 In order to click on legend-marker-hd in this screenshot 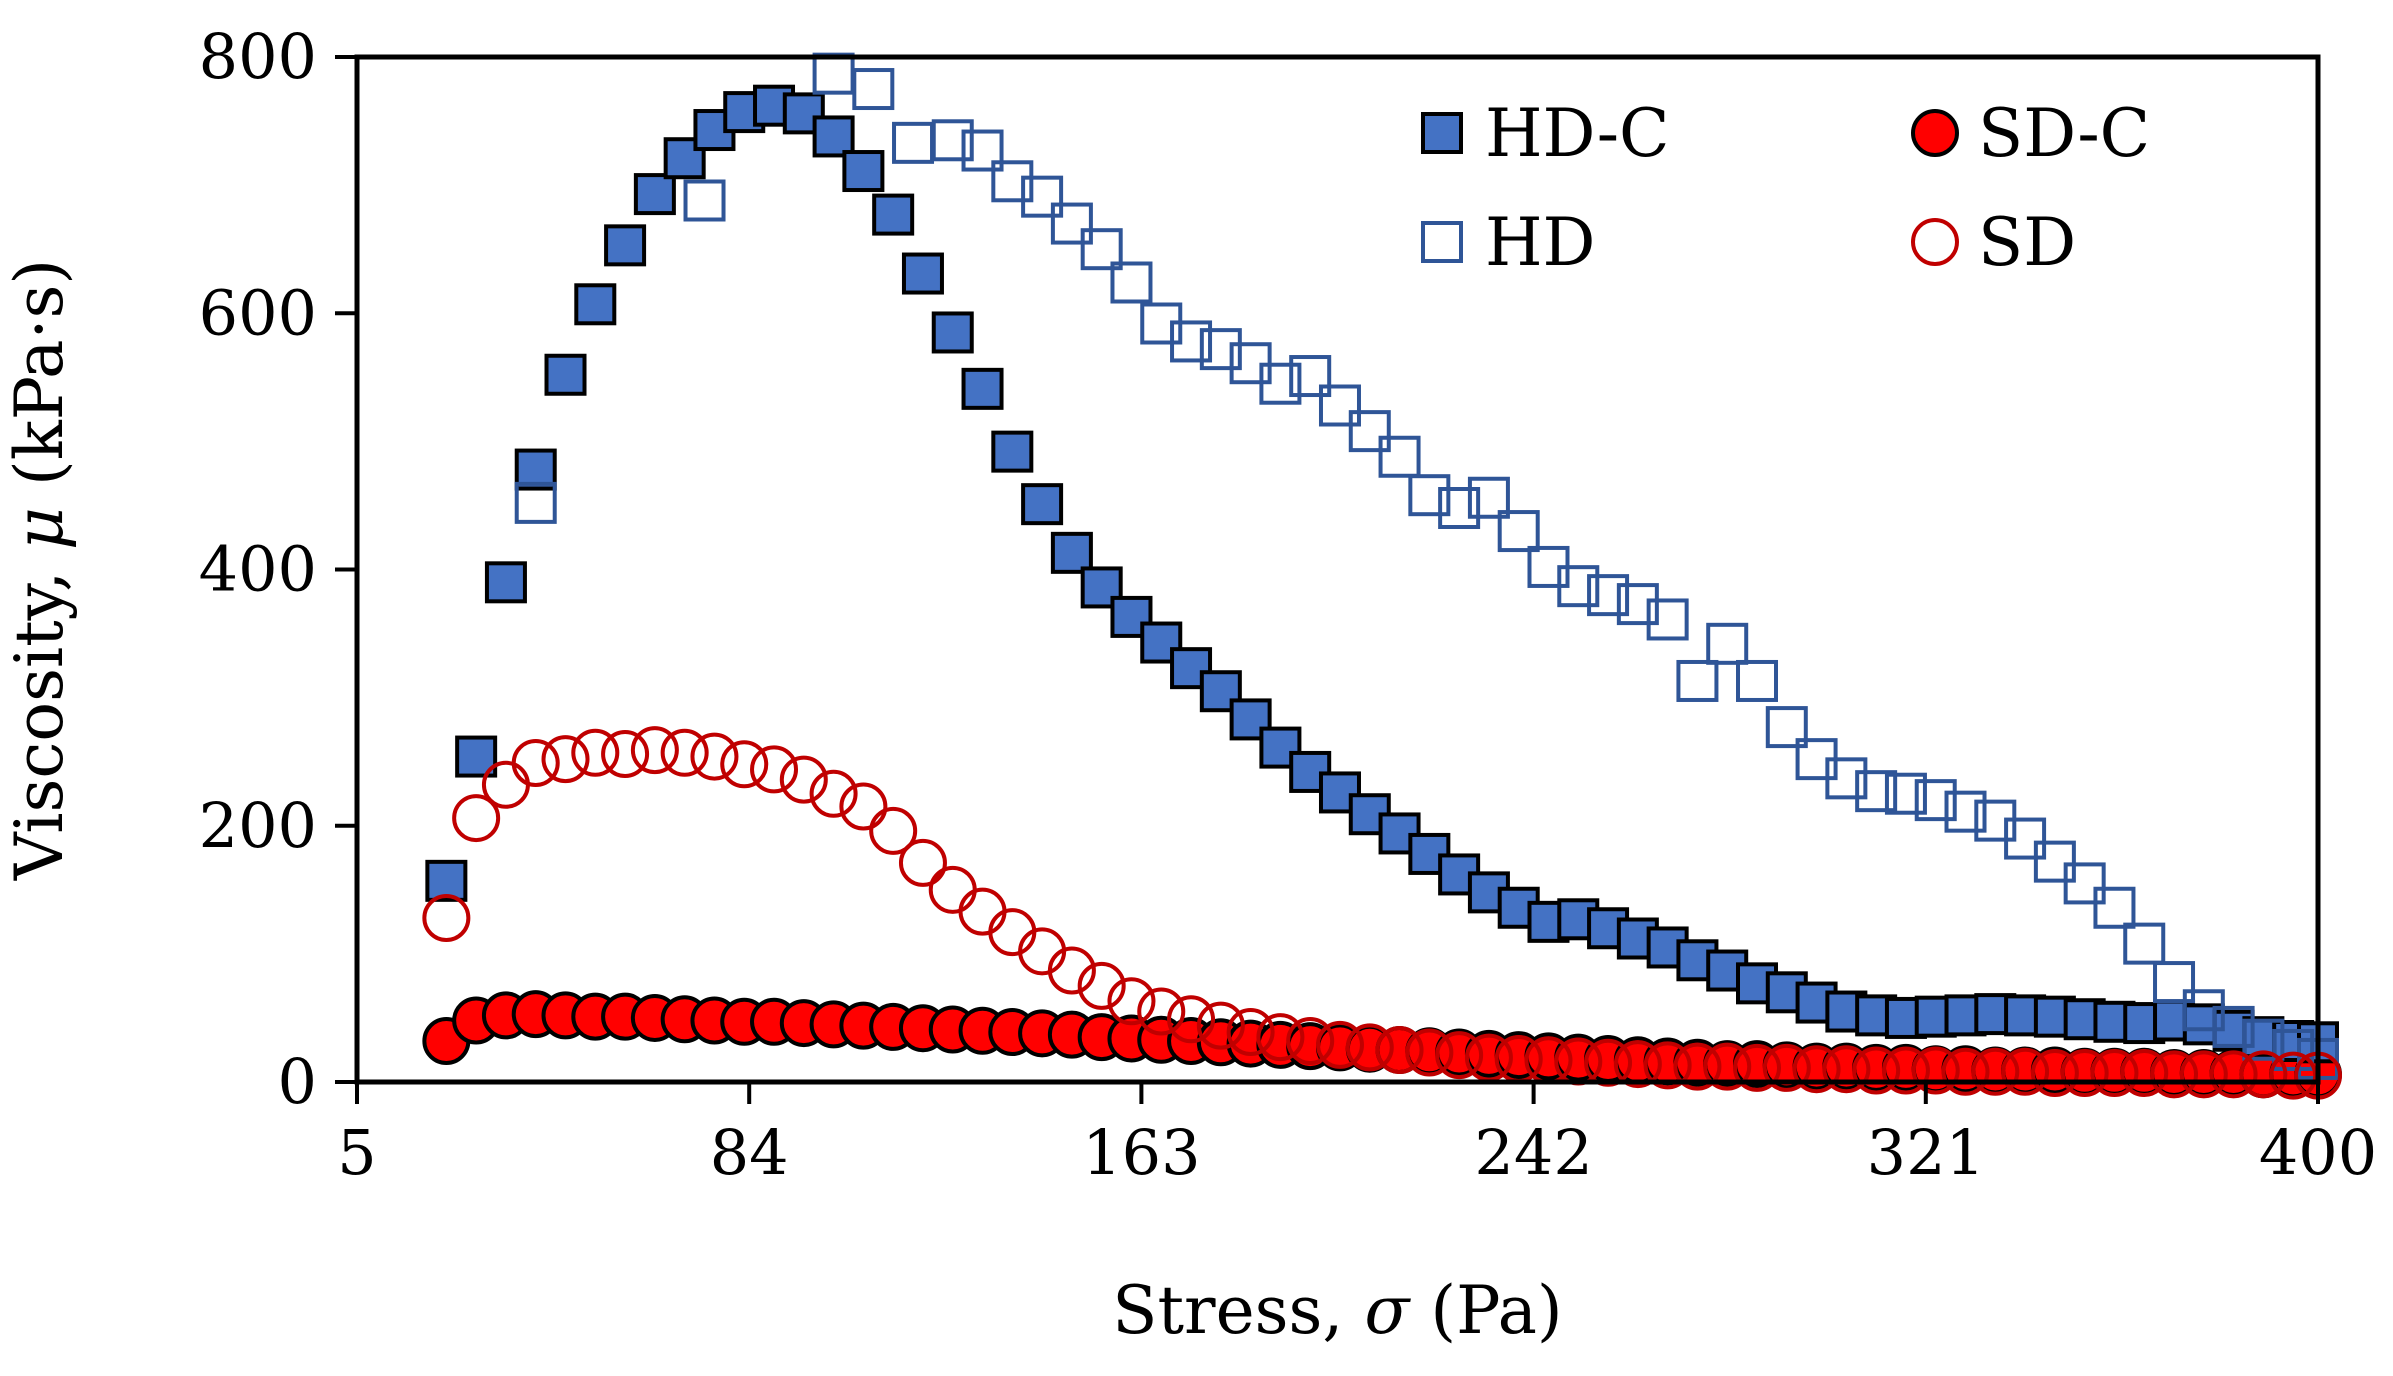, I will do `click(1442, 242)`.